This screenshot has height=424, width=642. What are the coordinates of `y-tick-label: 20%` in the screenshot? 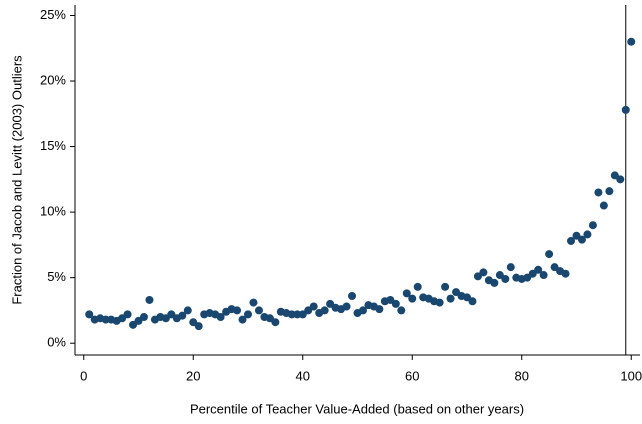 It's located at (53, 79).